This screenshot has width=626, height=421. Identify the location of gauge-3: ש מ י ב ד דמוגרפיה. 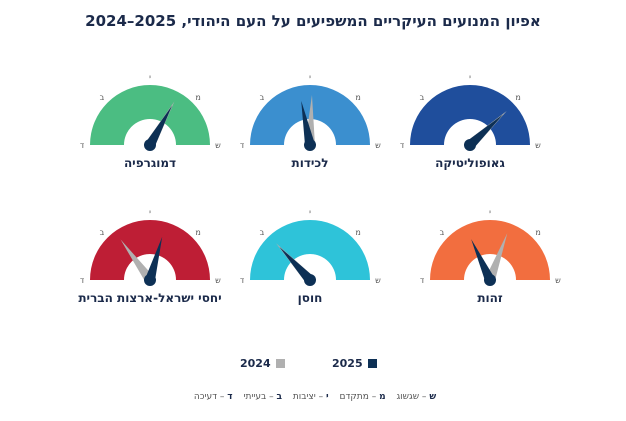
(150, 121).